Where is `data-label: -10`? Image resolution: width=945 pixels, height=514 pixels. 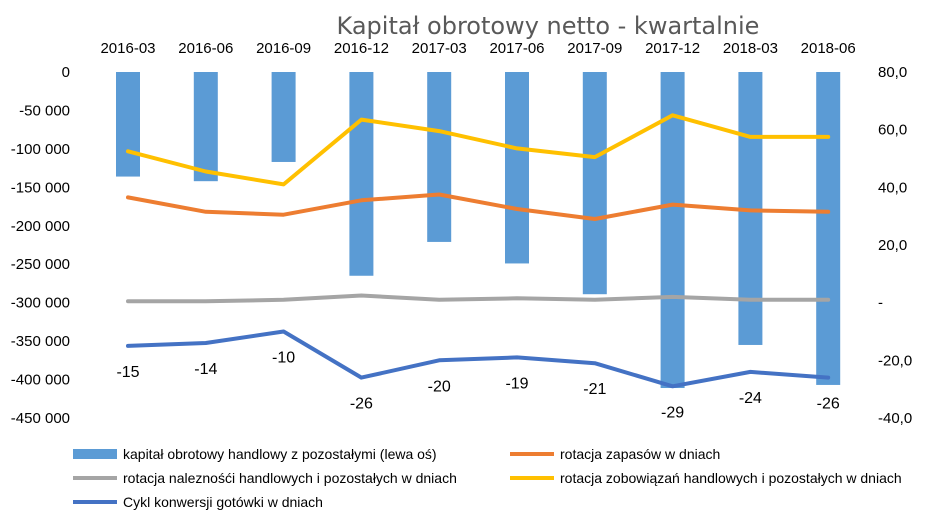
data-label: -10 is located at coordinates (283, 358).